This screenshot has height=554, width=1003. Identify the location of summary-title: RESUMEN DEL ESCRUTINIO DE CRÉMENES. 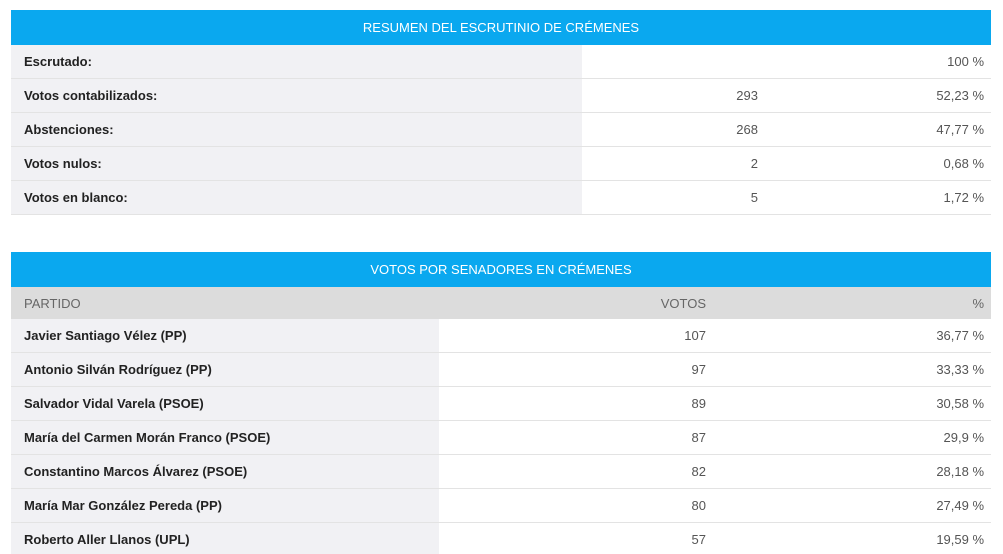
(501, 27).